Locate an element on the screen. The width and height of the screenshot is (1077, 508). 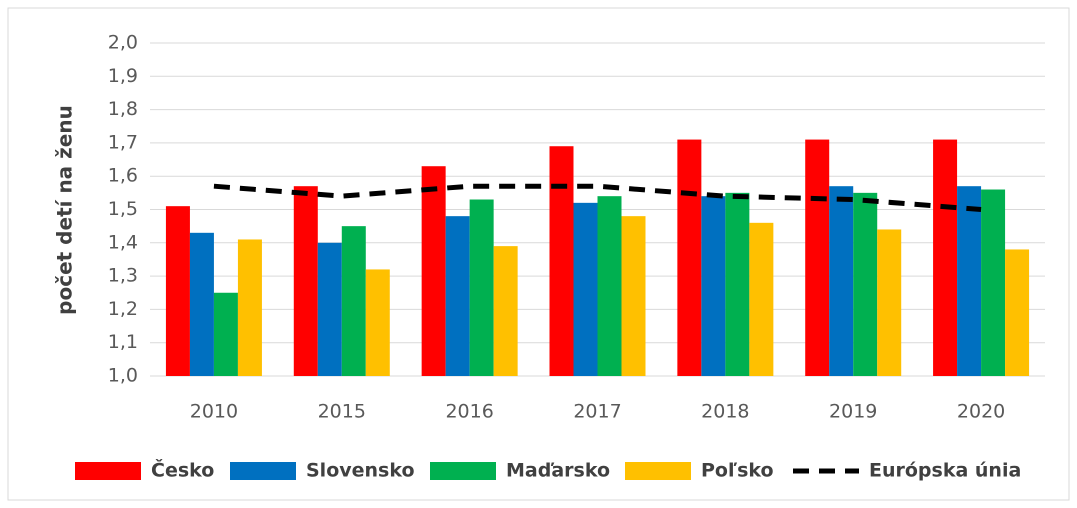
y-tick-label: 1,7 is located at coordinates (123, 142).